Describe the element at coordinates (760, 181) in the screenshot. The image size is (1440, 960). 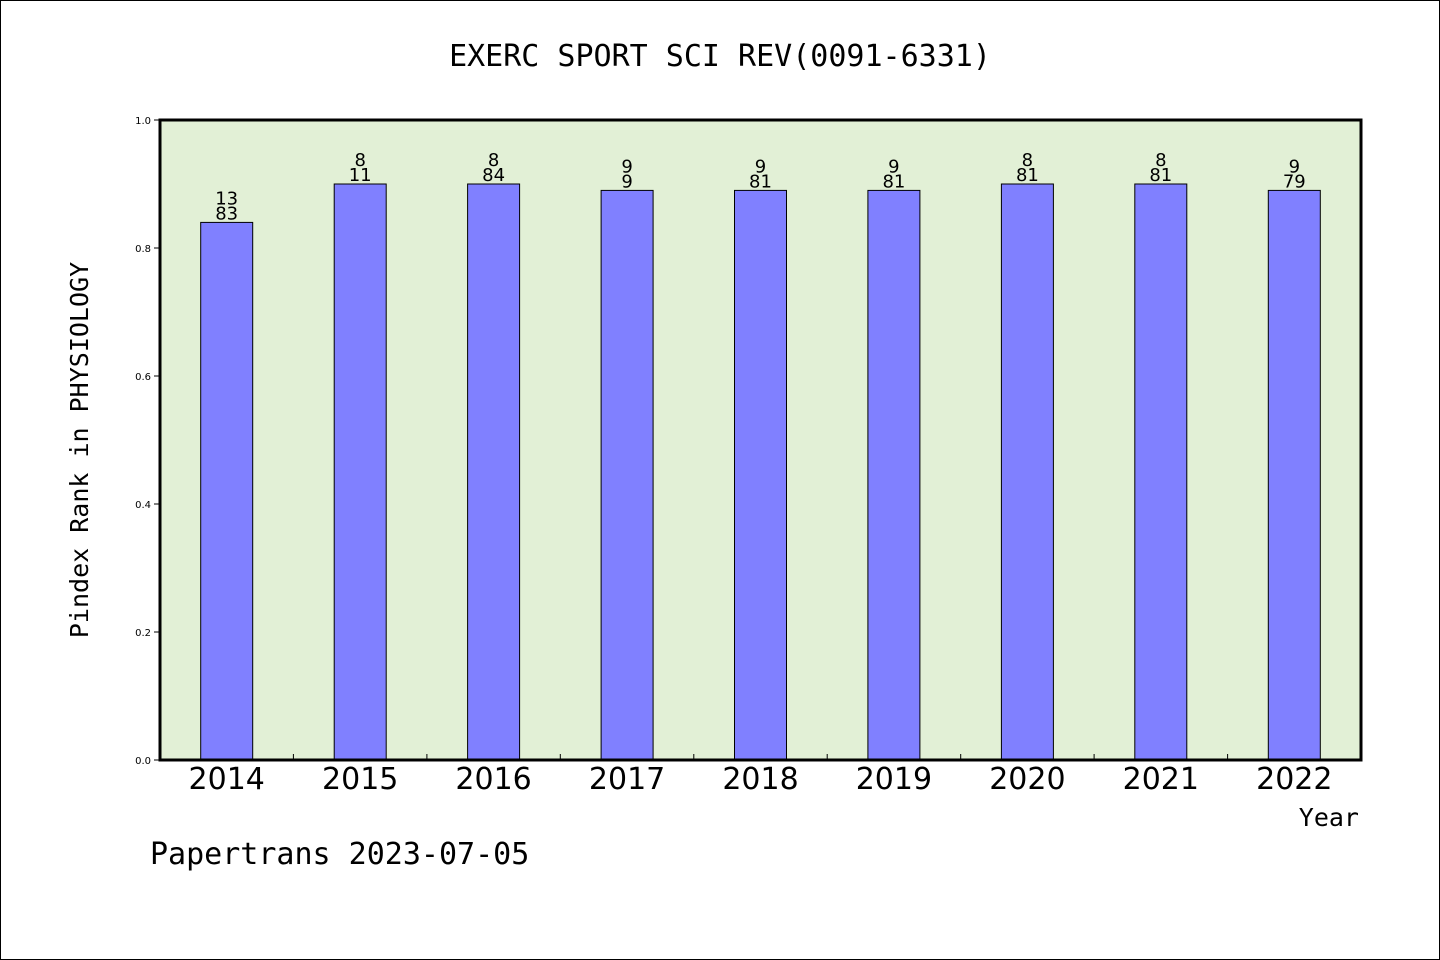
I see `bar-total-label-2018: 81` at that location.